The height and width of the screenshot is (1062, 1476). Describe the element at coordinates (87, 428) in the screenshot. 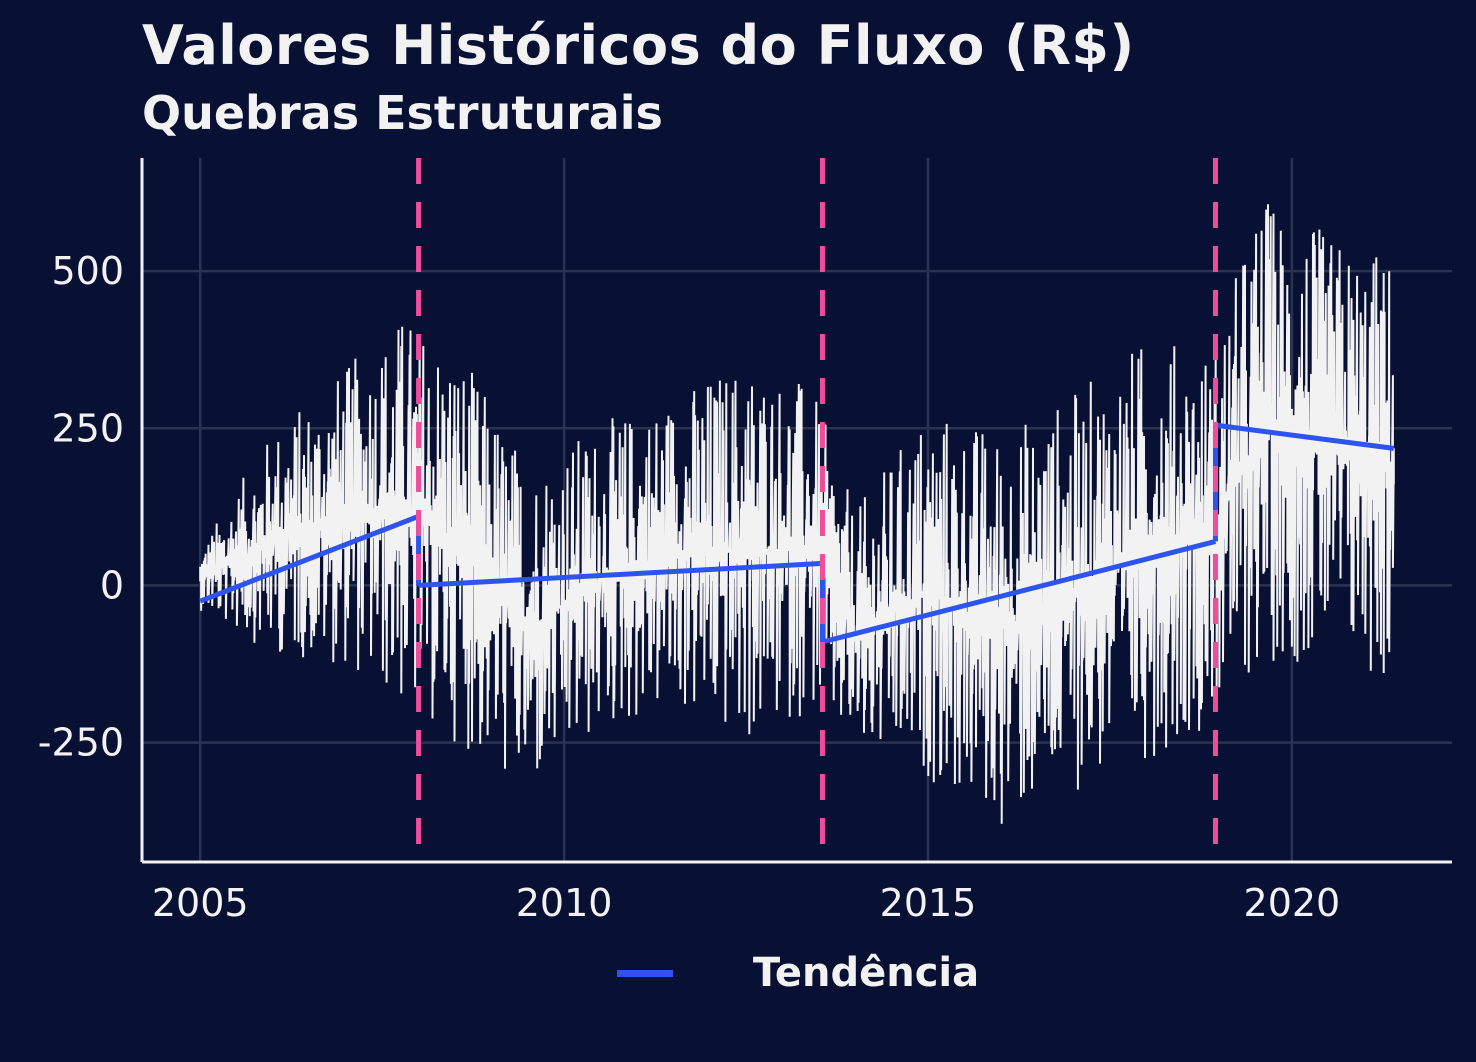

I see `y-tick-label-250: 250` at that location.